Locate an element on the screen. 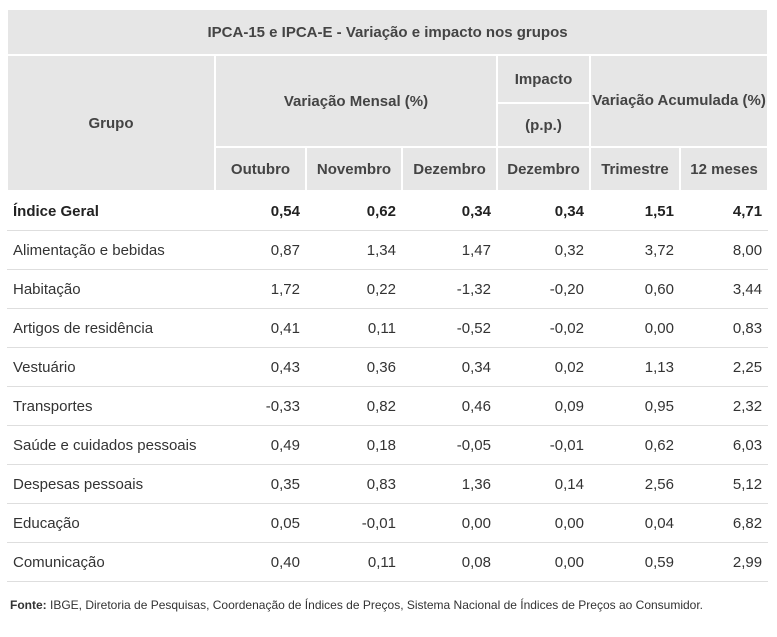  row-value-cell: 1,36 is located at coordinates (449, 484).